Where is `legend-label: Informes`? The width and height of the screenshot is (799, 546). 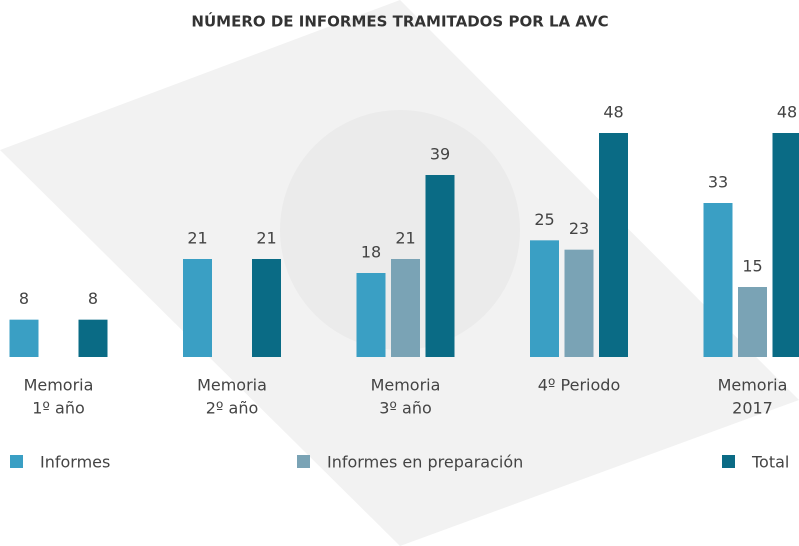
legend-label: Informes is located at coordinates (75, 462).